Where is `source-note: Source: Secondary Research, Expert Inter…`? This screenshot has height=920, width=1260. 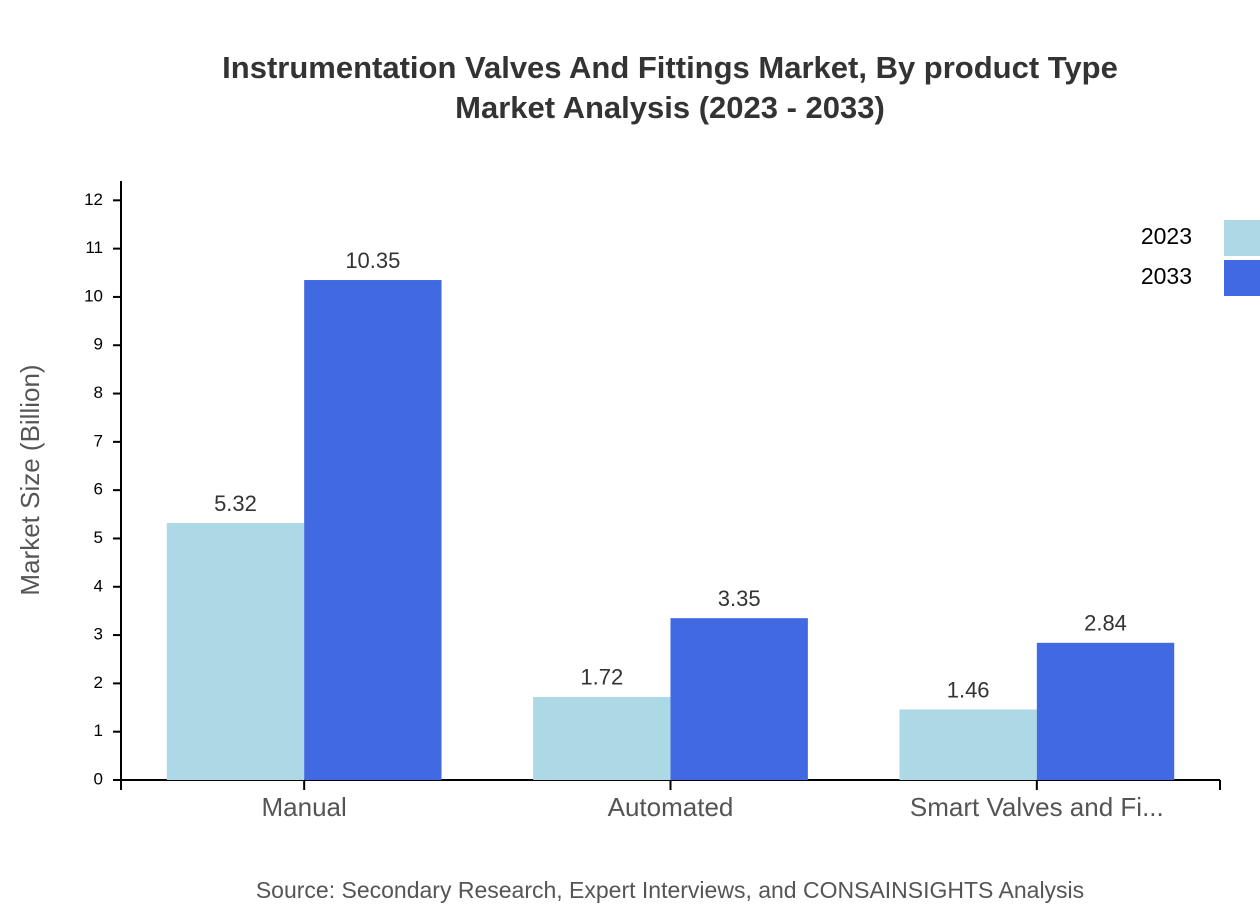
source-note: Source: Secondary Research, Expert Inter… is located at coordinates (670, 890).